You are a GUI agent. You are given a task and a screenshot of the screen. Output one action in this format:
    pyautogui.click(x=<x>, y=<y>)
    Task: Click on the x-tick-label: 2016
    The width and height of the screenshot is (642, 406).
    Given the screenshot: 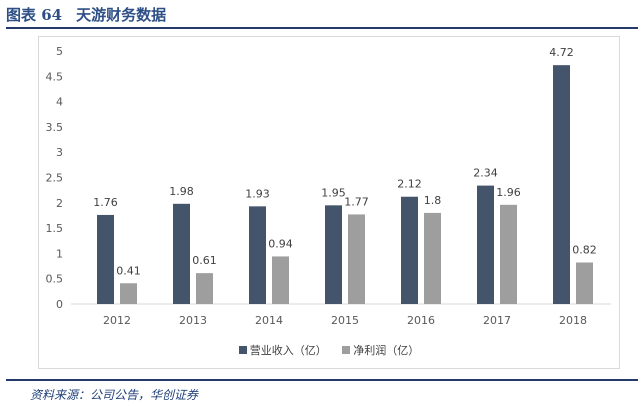 What is the action you would take?
    pyautogui.click(x=421, y=320)
    